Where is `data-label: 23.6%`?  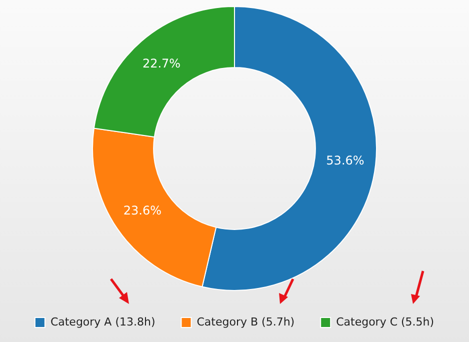 data-label: 23.6% is located at coordinates (142, 210).